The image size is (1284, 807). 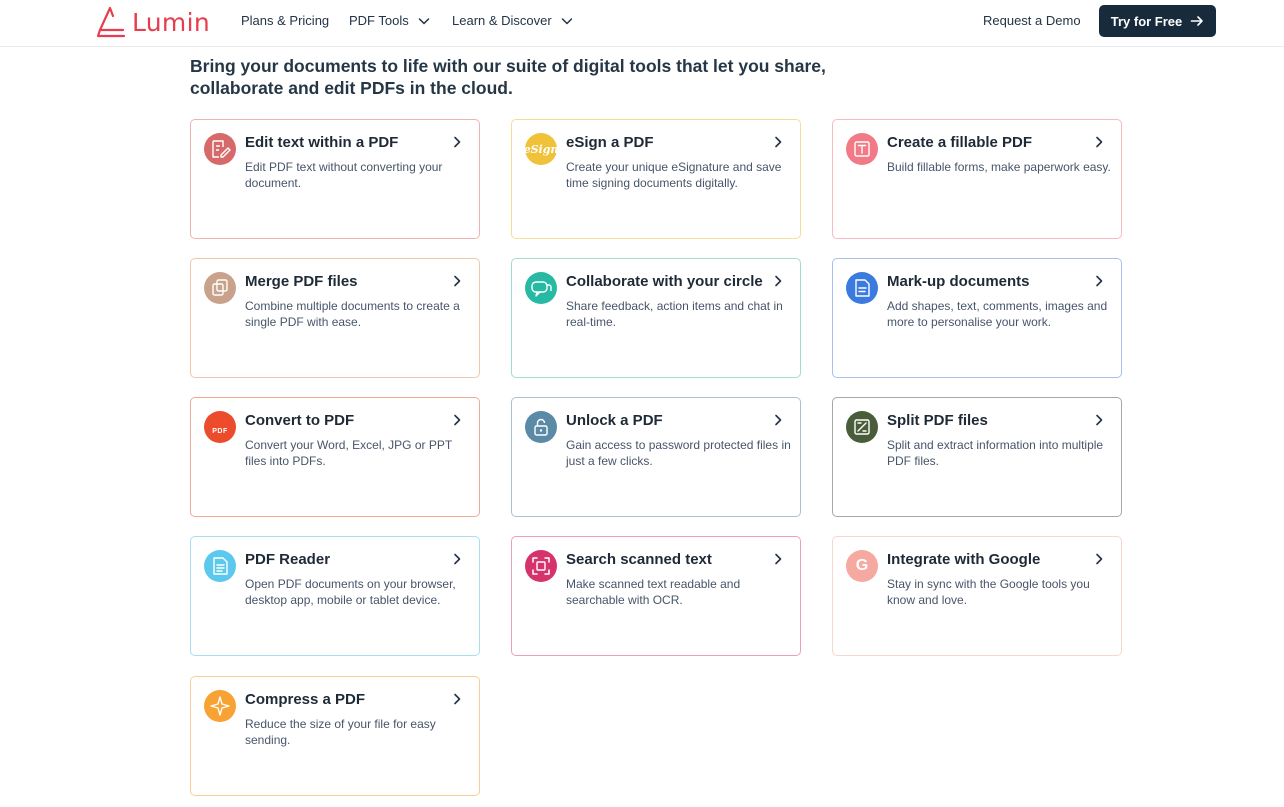 What do you see at coordinates (639, 559) in the screenshot?
I see `tool-card-title: Search scanned text` at bounding box center [639, 559].